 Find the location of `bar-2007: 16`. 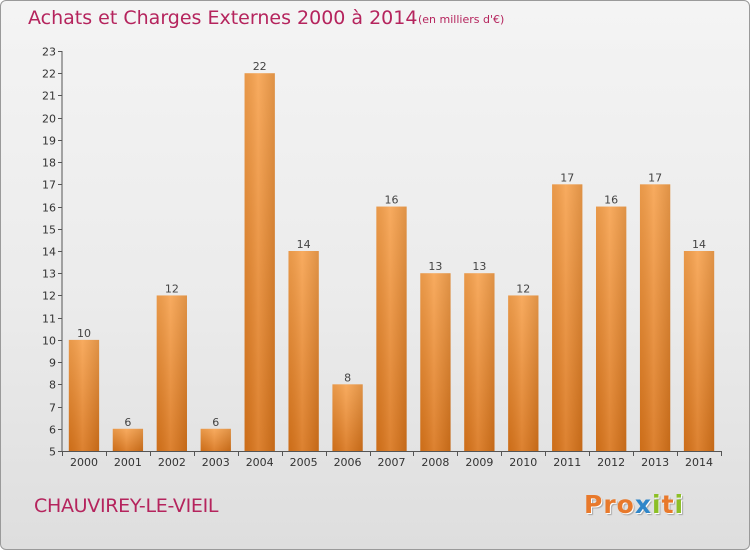

bar-2007: 16 is located at coordinates (391, 322).